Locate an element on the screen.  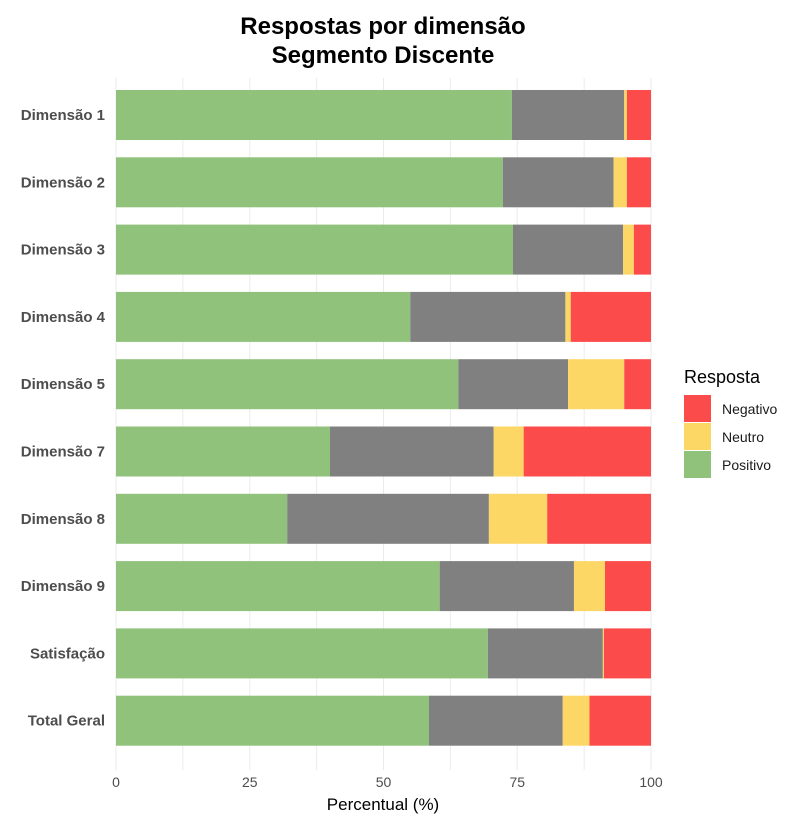
x-tick-label: 50 is located at coordinates (384, 782).